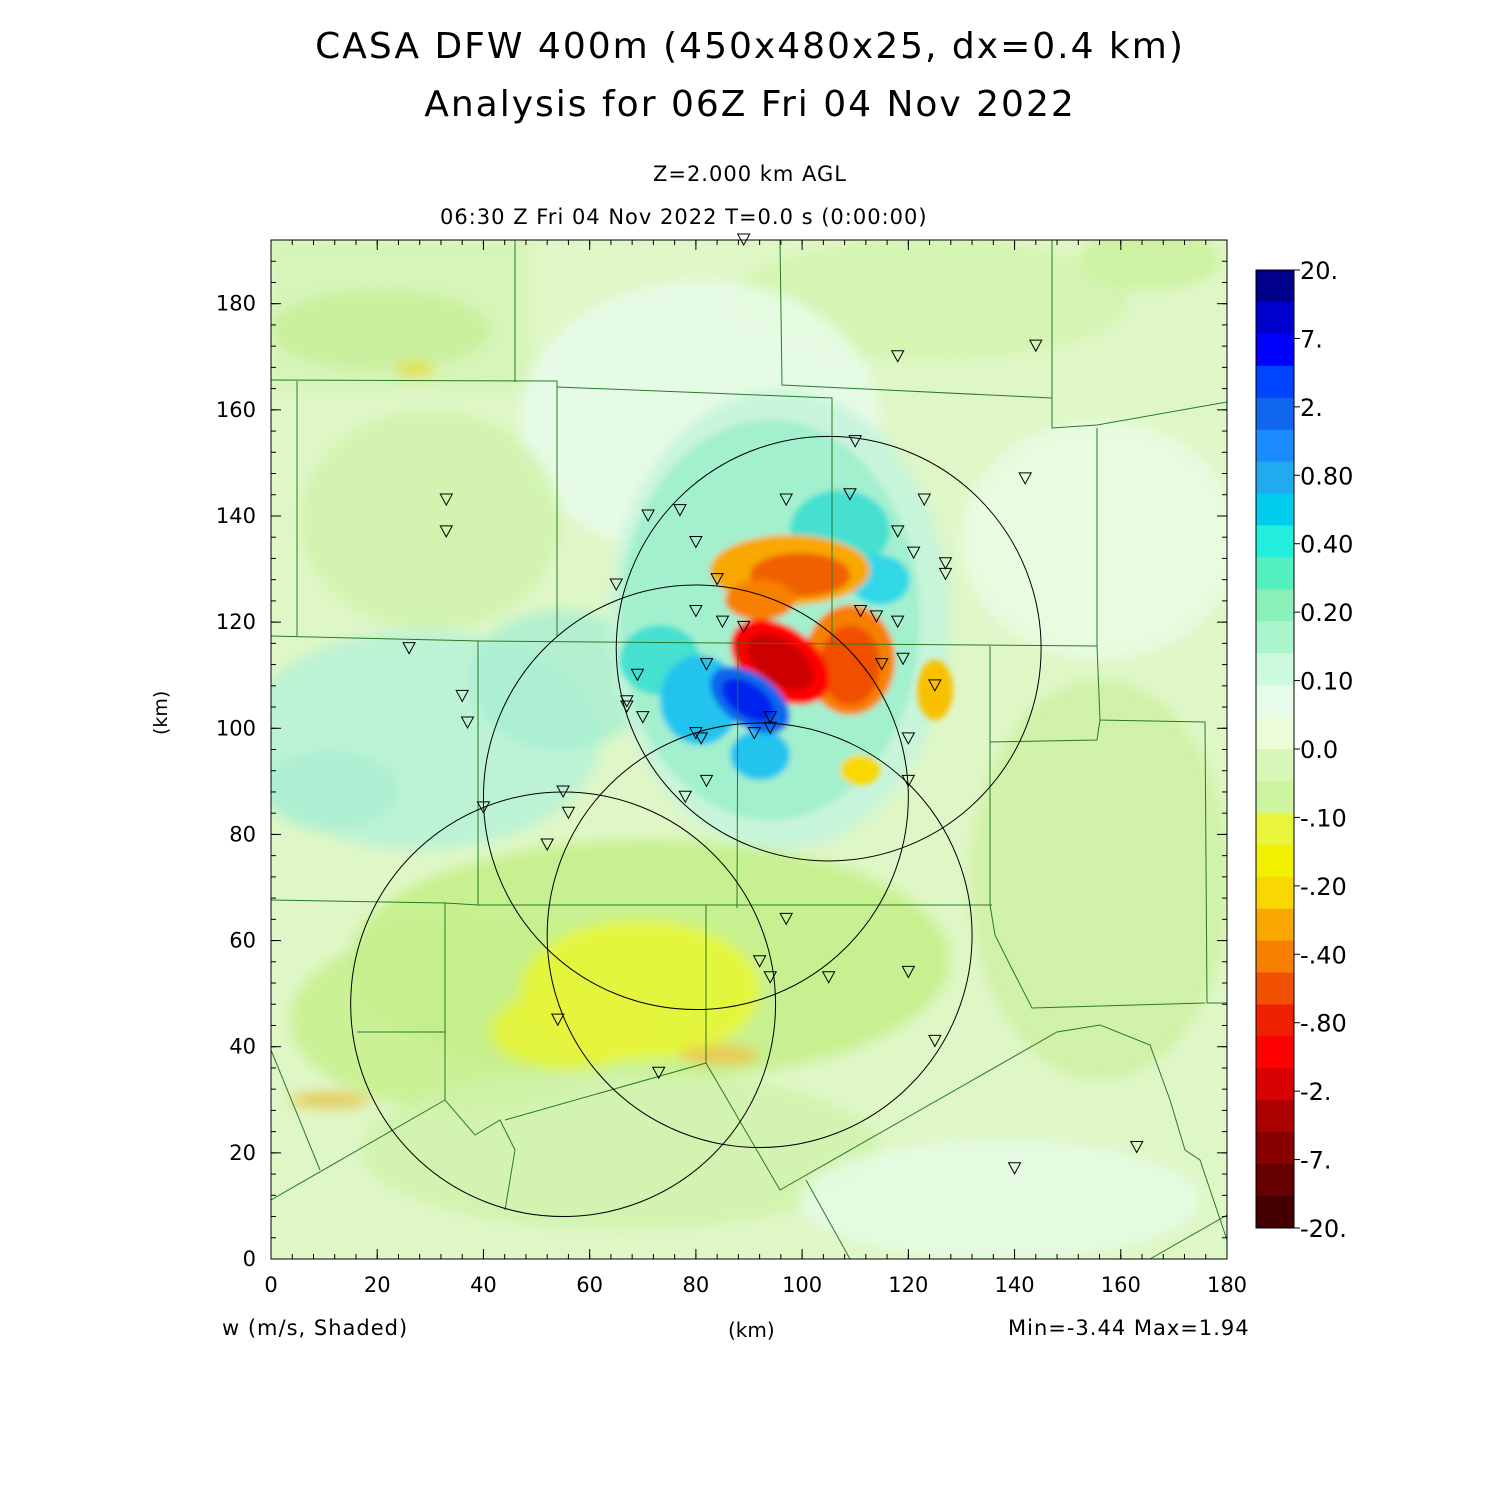  Describe the element at coordinates (1323, 955) in the screenshot. I see `colorbar-label: -.40` at that location.